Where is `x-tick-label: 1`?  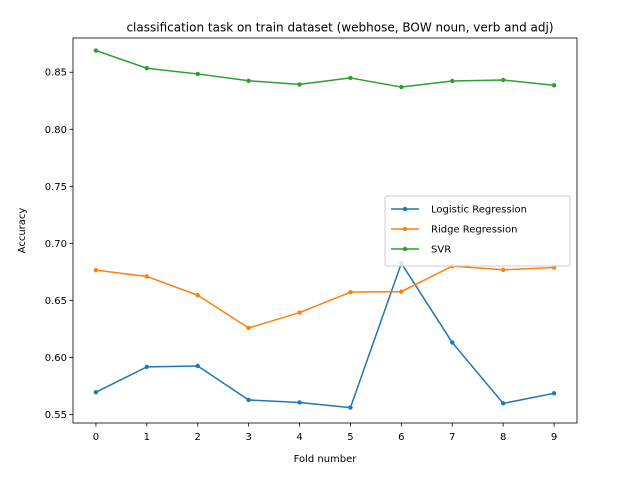 x-tick-label: 1 is located at coordinates (147, 437).